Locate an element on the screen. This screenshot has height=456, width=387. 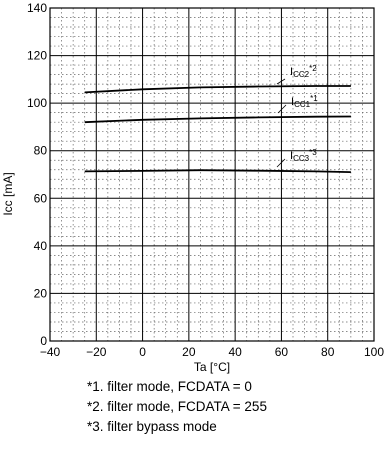
series-annotation: ICC3*3 is located at coordinates (303, 155).